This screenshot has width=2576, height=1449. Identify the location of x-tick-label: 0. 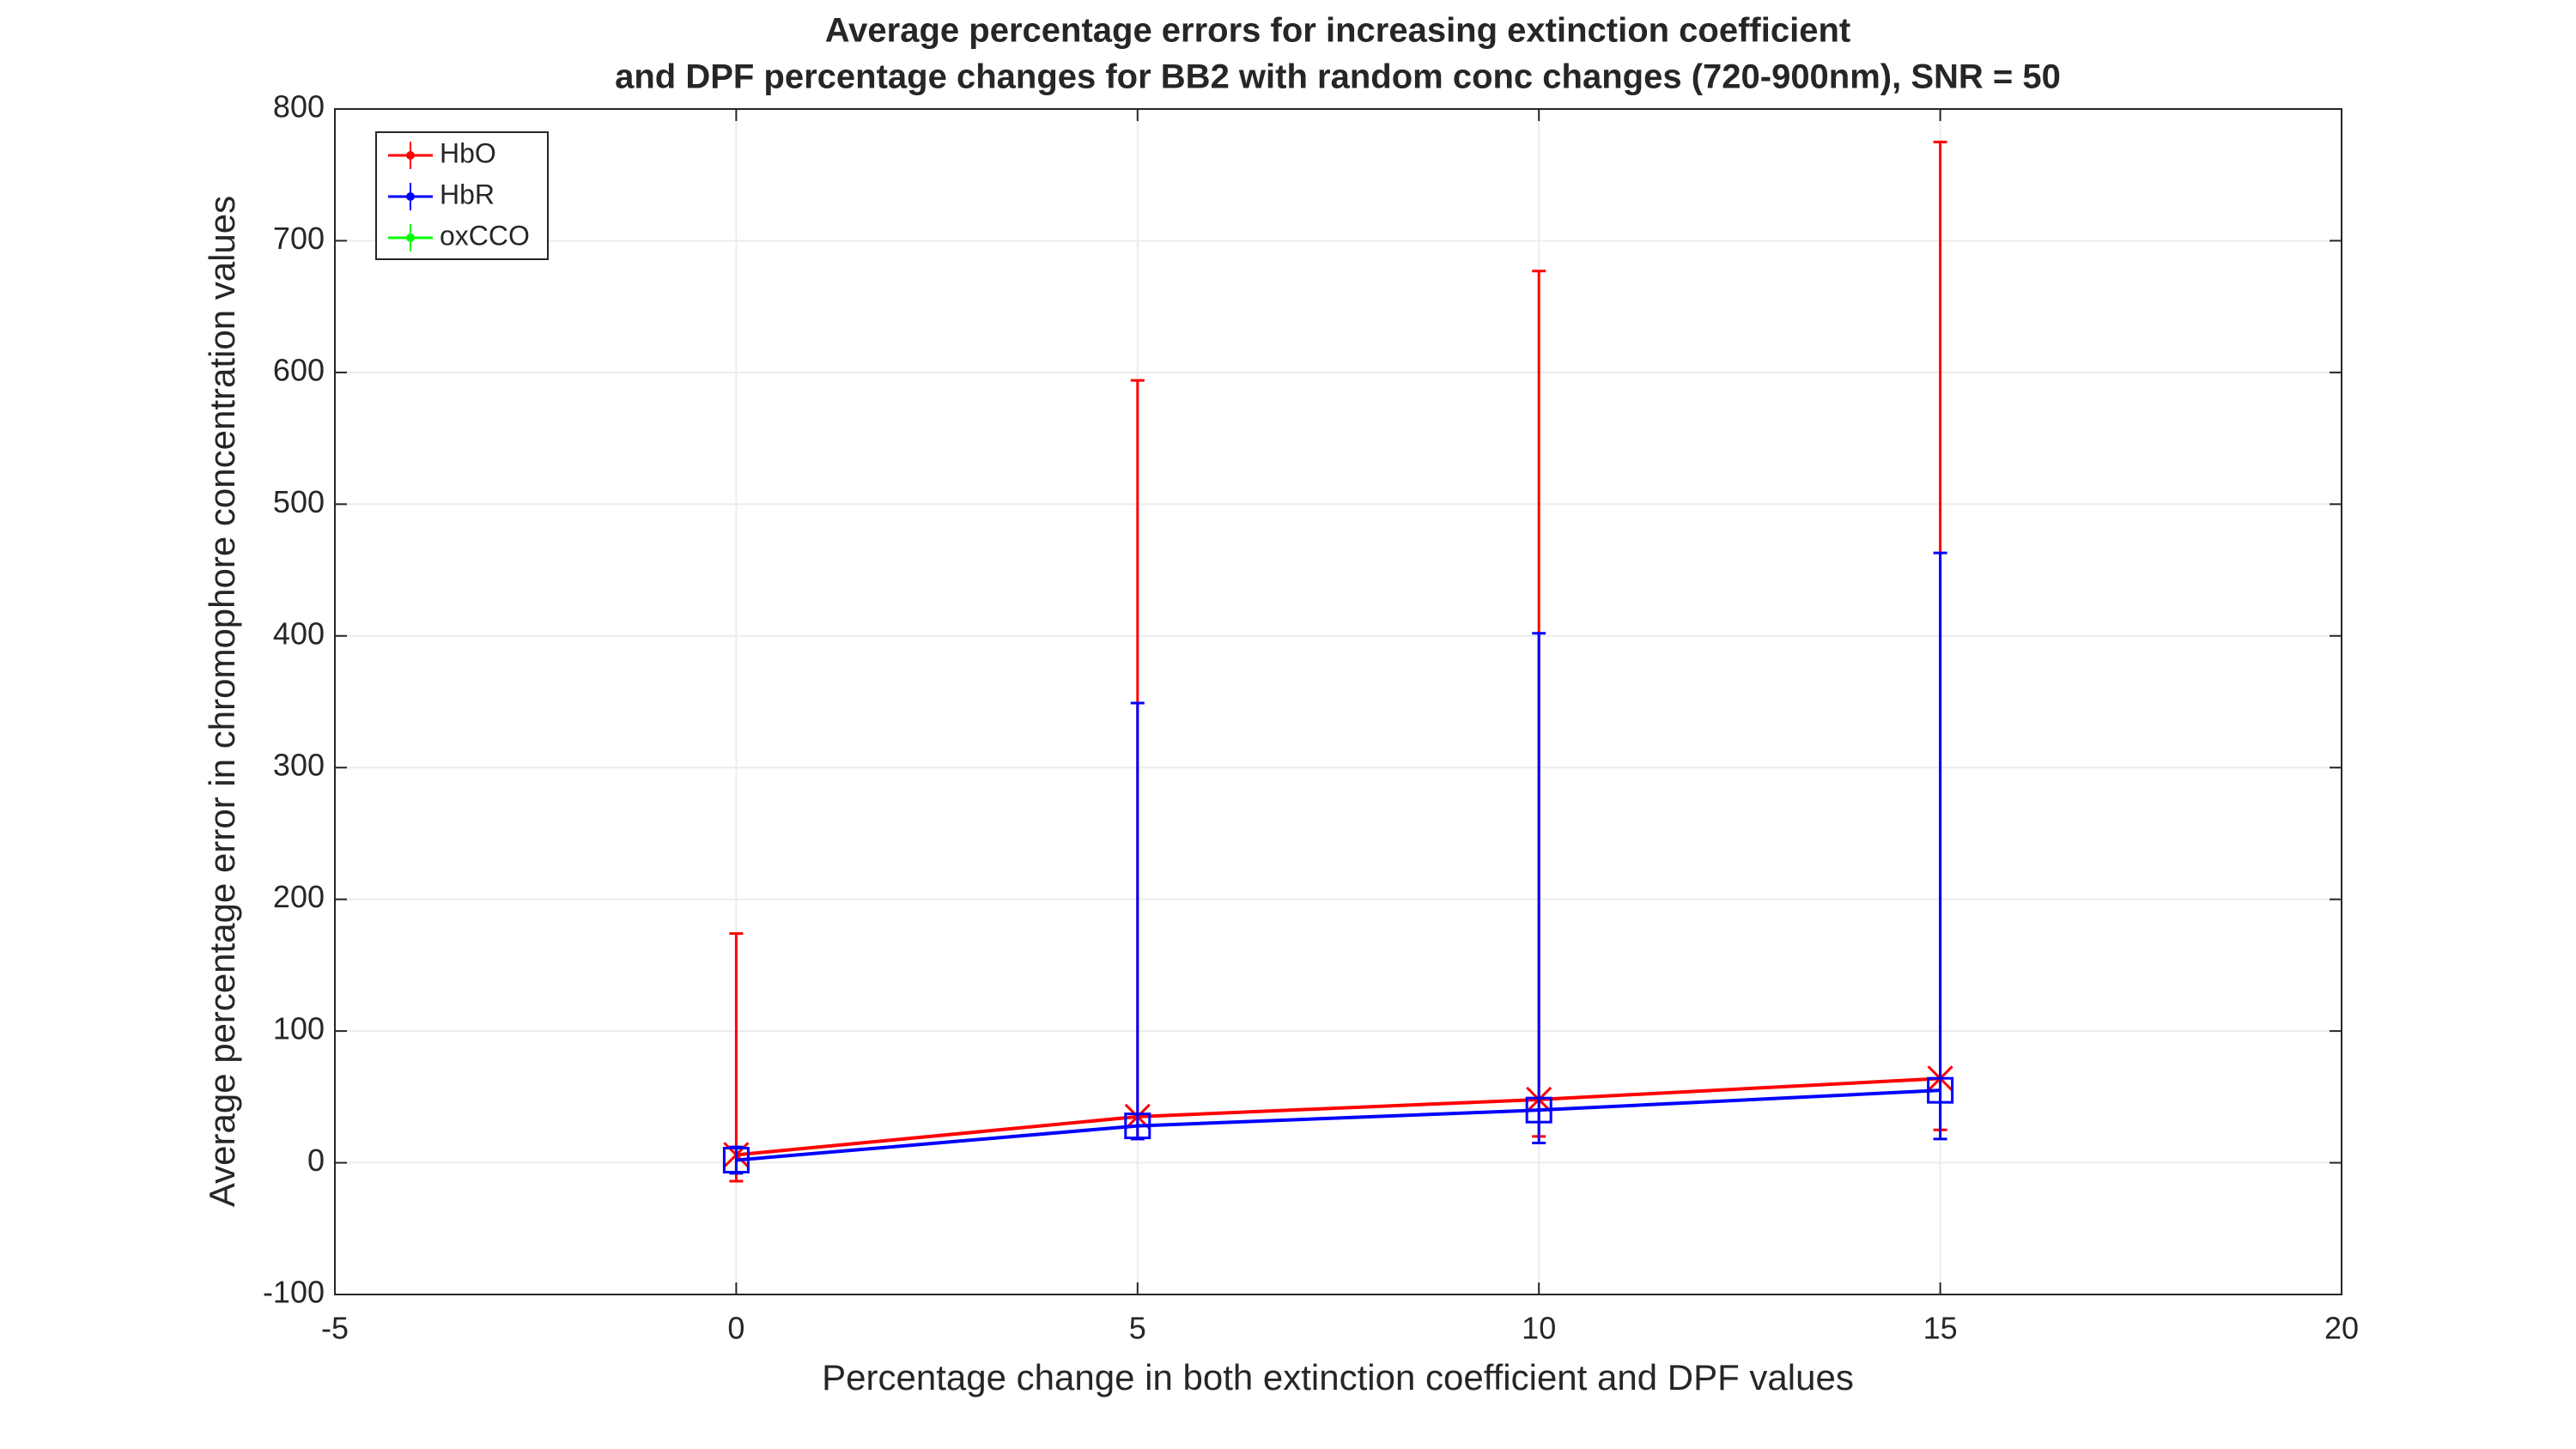
(735, 1328).